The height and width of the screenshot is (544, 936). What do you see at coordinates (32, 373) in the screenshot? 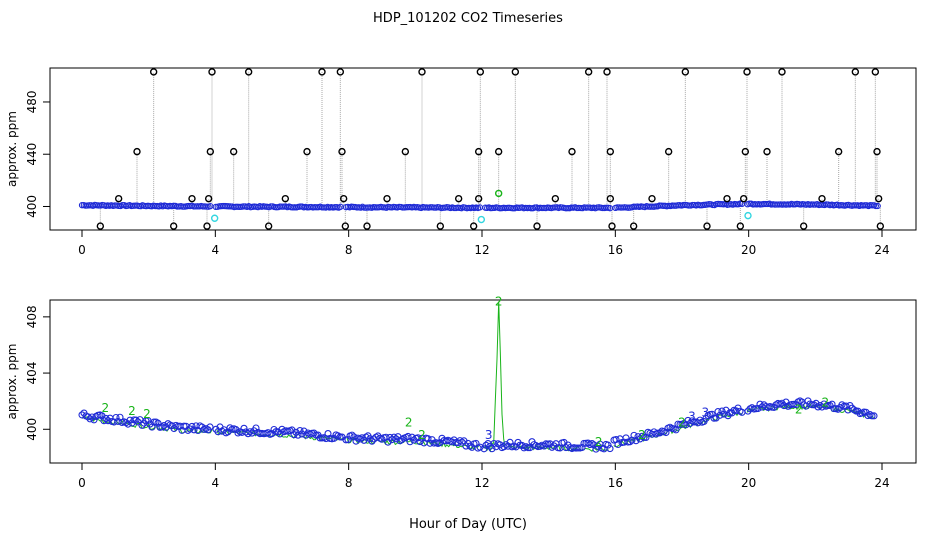
I see `y-tick-label: 404` at bounding box center [32, 373].